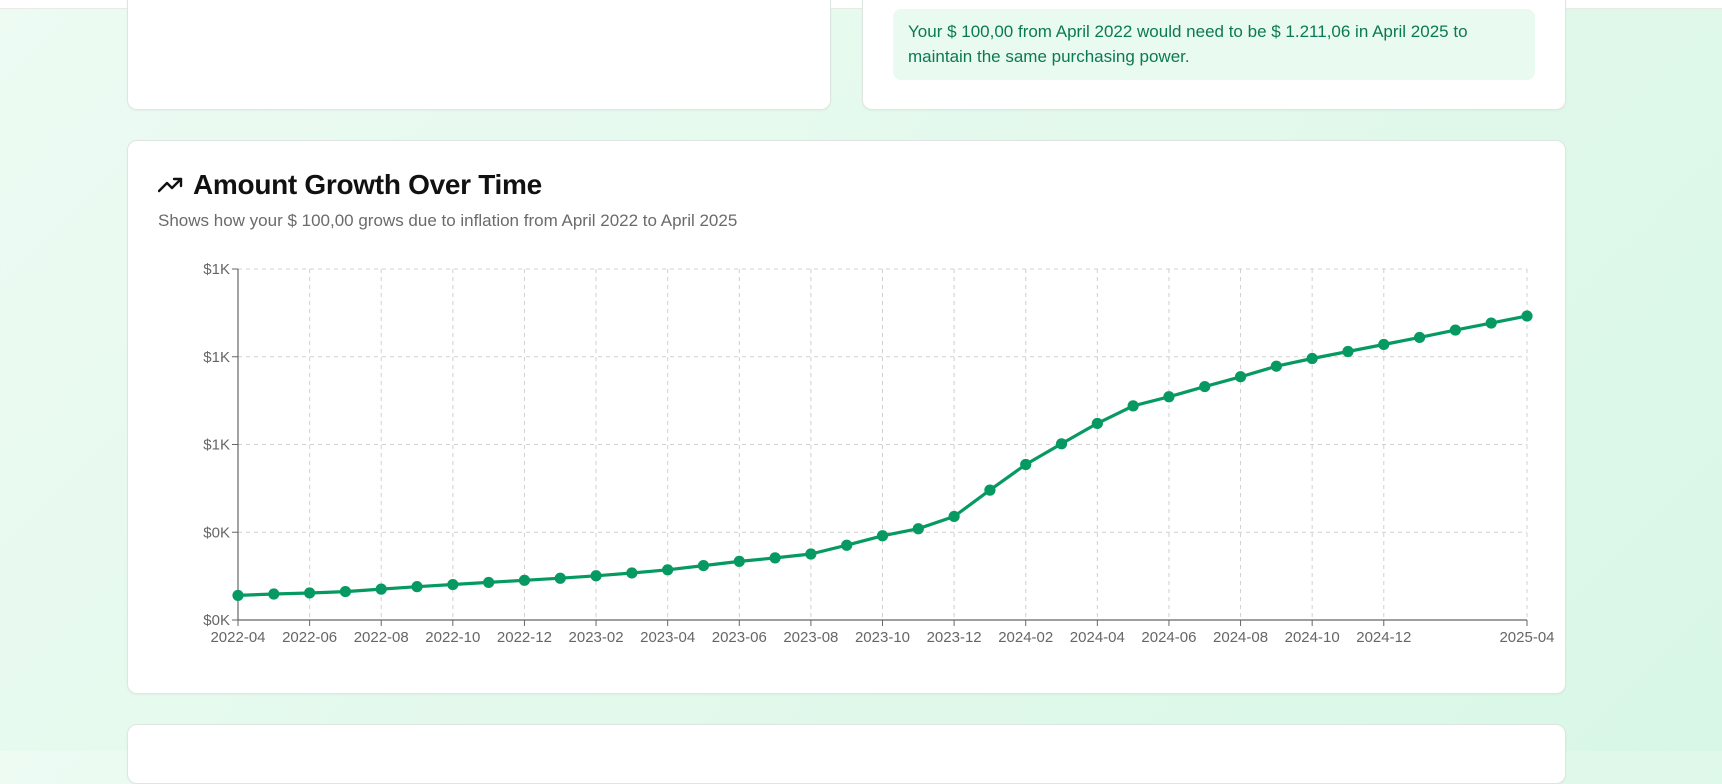  What do you see at coordinates (739, 637) in the screenshot?
I see `x-tick-label: 2023-06` at bounding box center [739, 637].